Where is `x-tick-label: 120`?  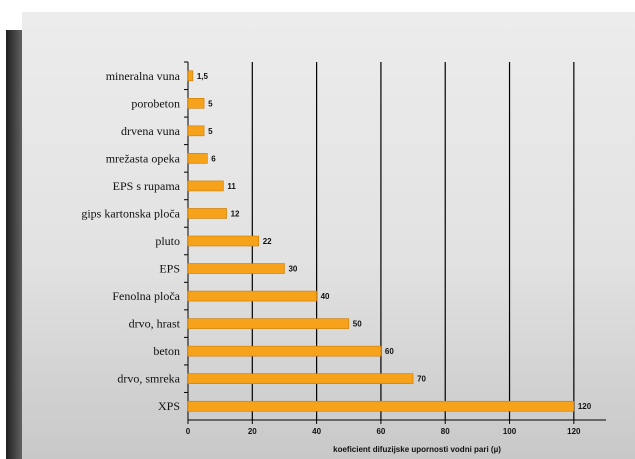
x-tick-label: 120 is located at coordinates (574, 431).